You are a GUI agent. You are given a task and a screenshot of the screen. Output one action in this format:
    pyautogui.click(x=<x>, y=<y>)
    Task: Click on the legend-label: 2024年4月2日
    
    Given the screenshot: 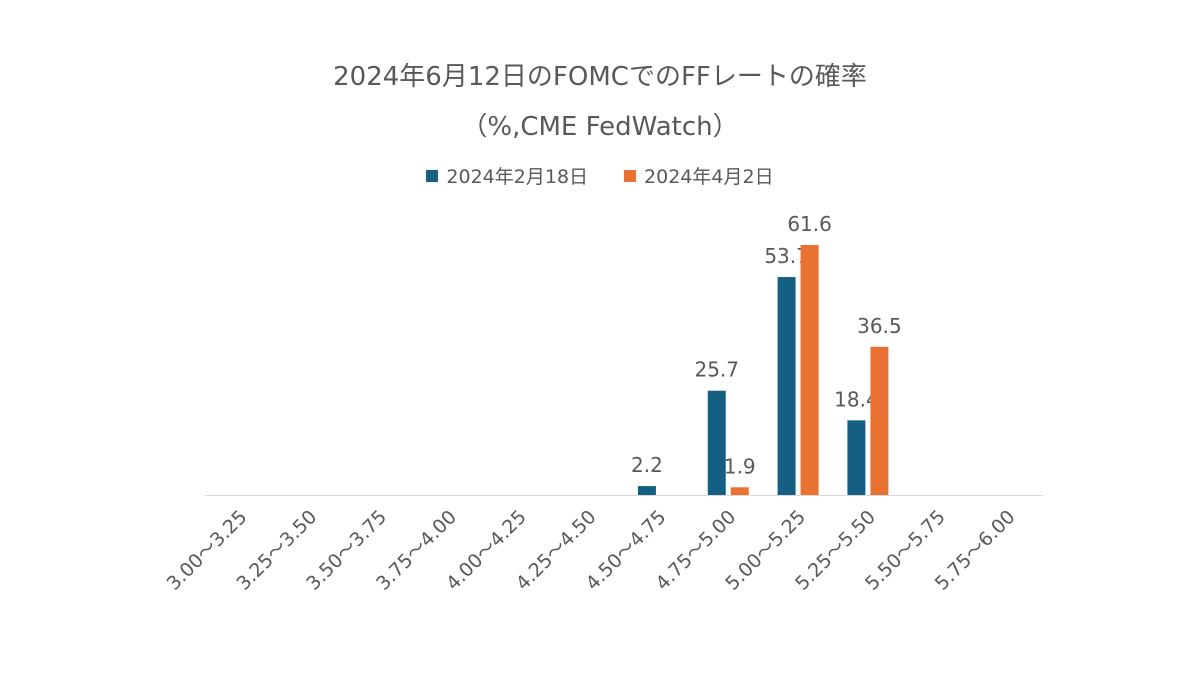 What is the action you would take?
    pyautogui.click(x=709, y=177)
    